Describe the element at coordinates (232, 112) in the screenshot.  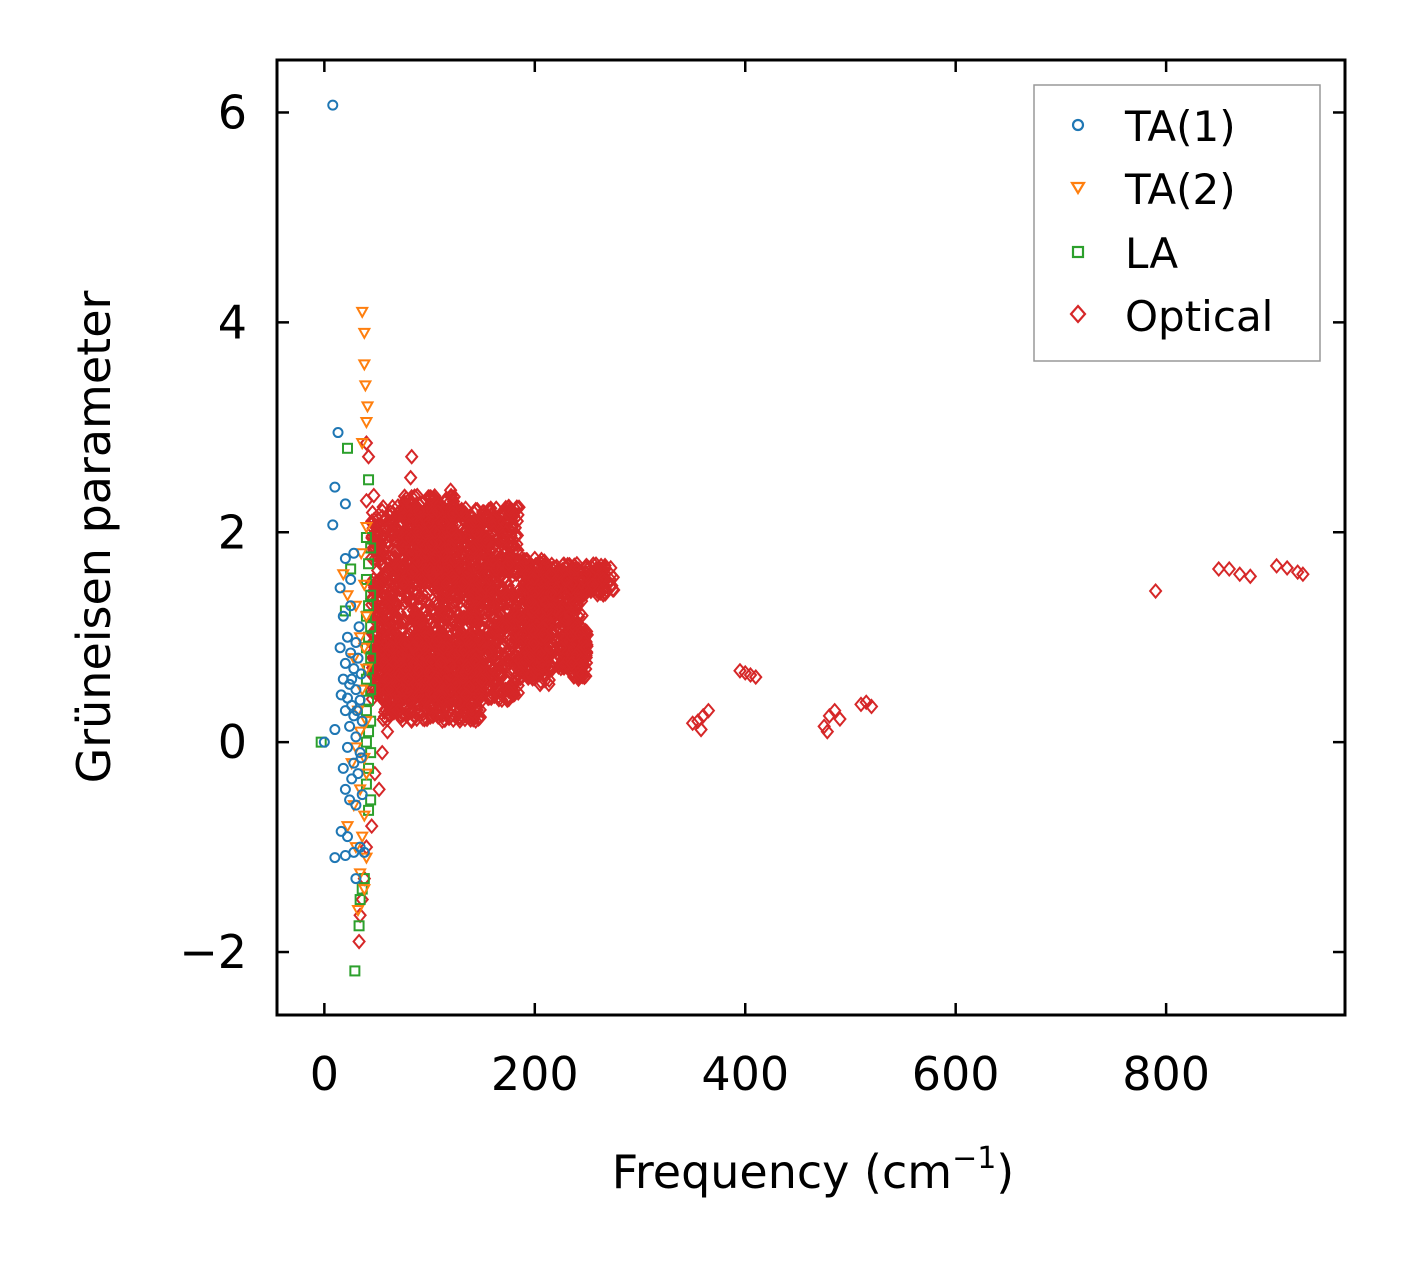
I see `y-tick-label: 6` at that location.